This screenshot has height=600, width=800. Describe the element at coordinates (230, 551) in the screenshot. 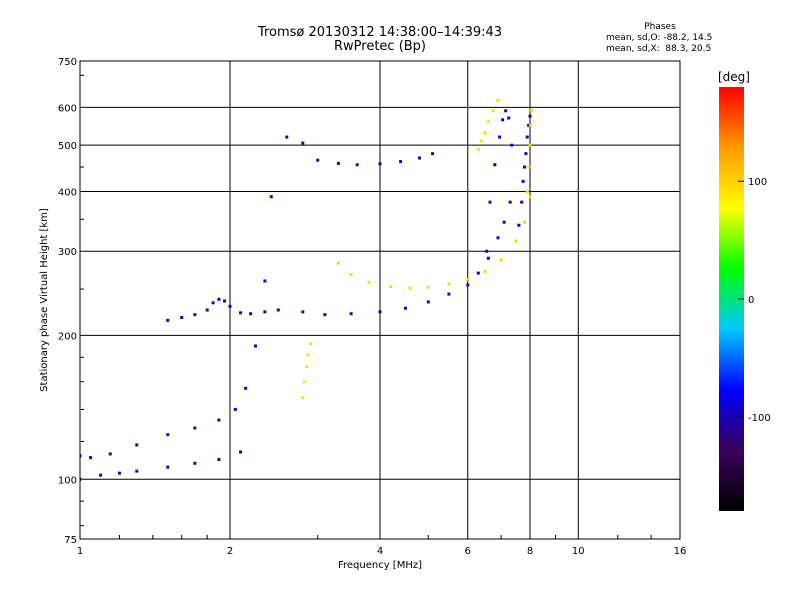

I see `x-tick-label: 2` at that location.